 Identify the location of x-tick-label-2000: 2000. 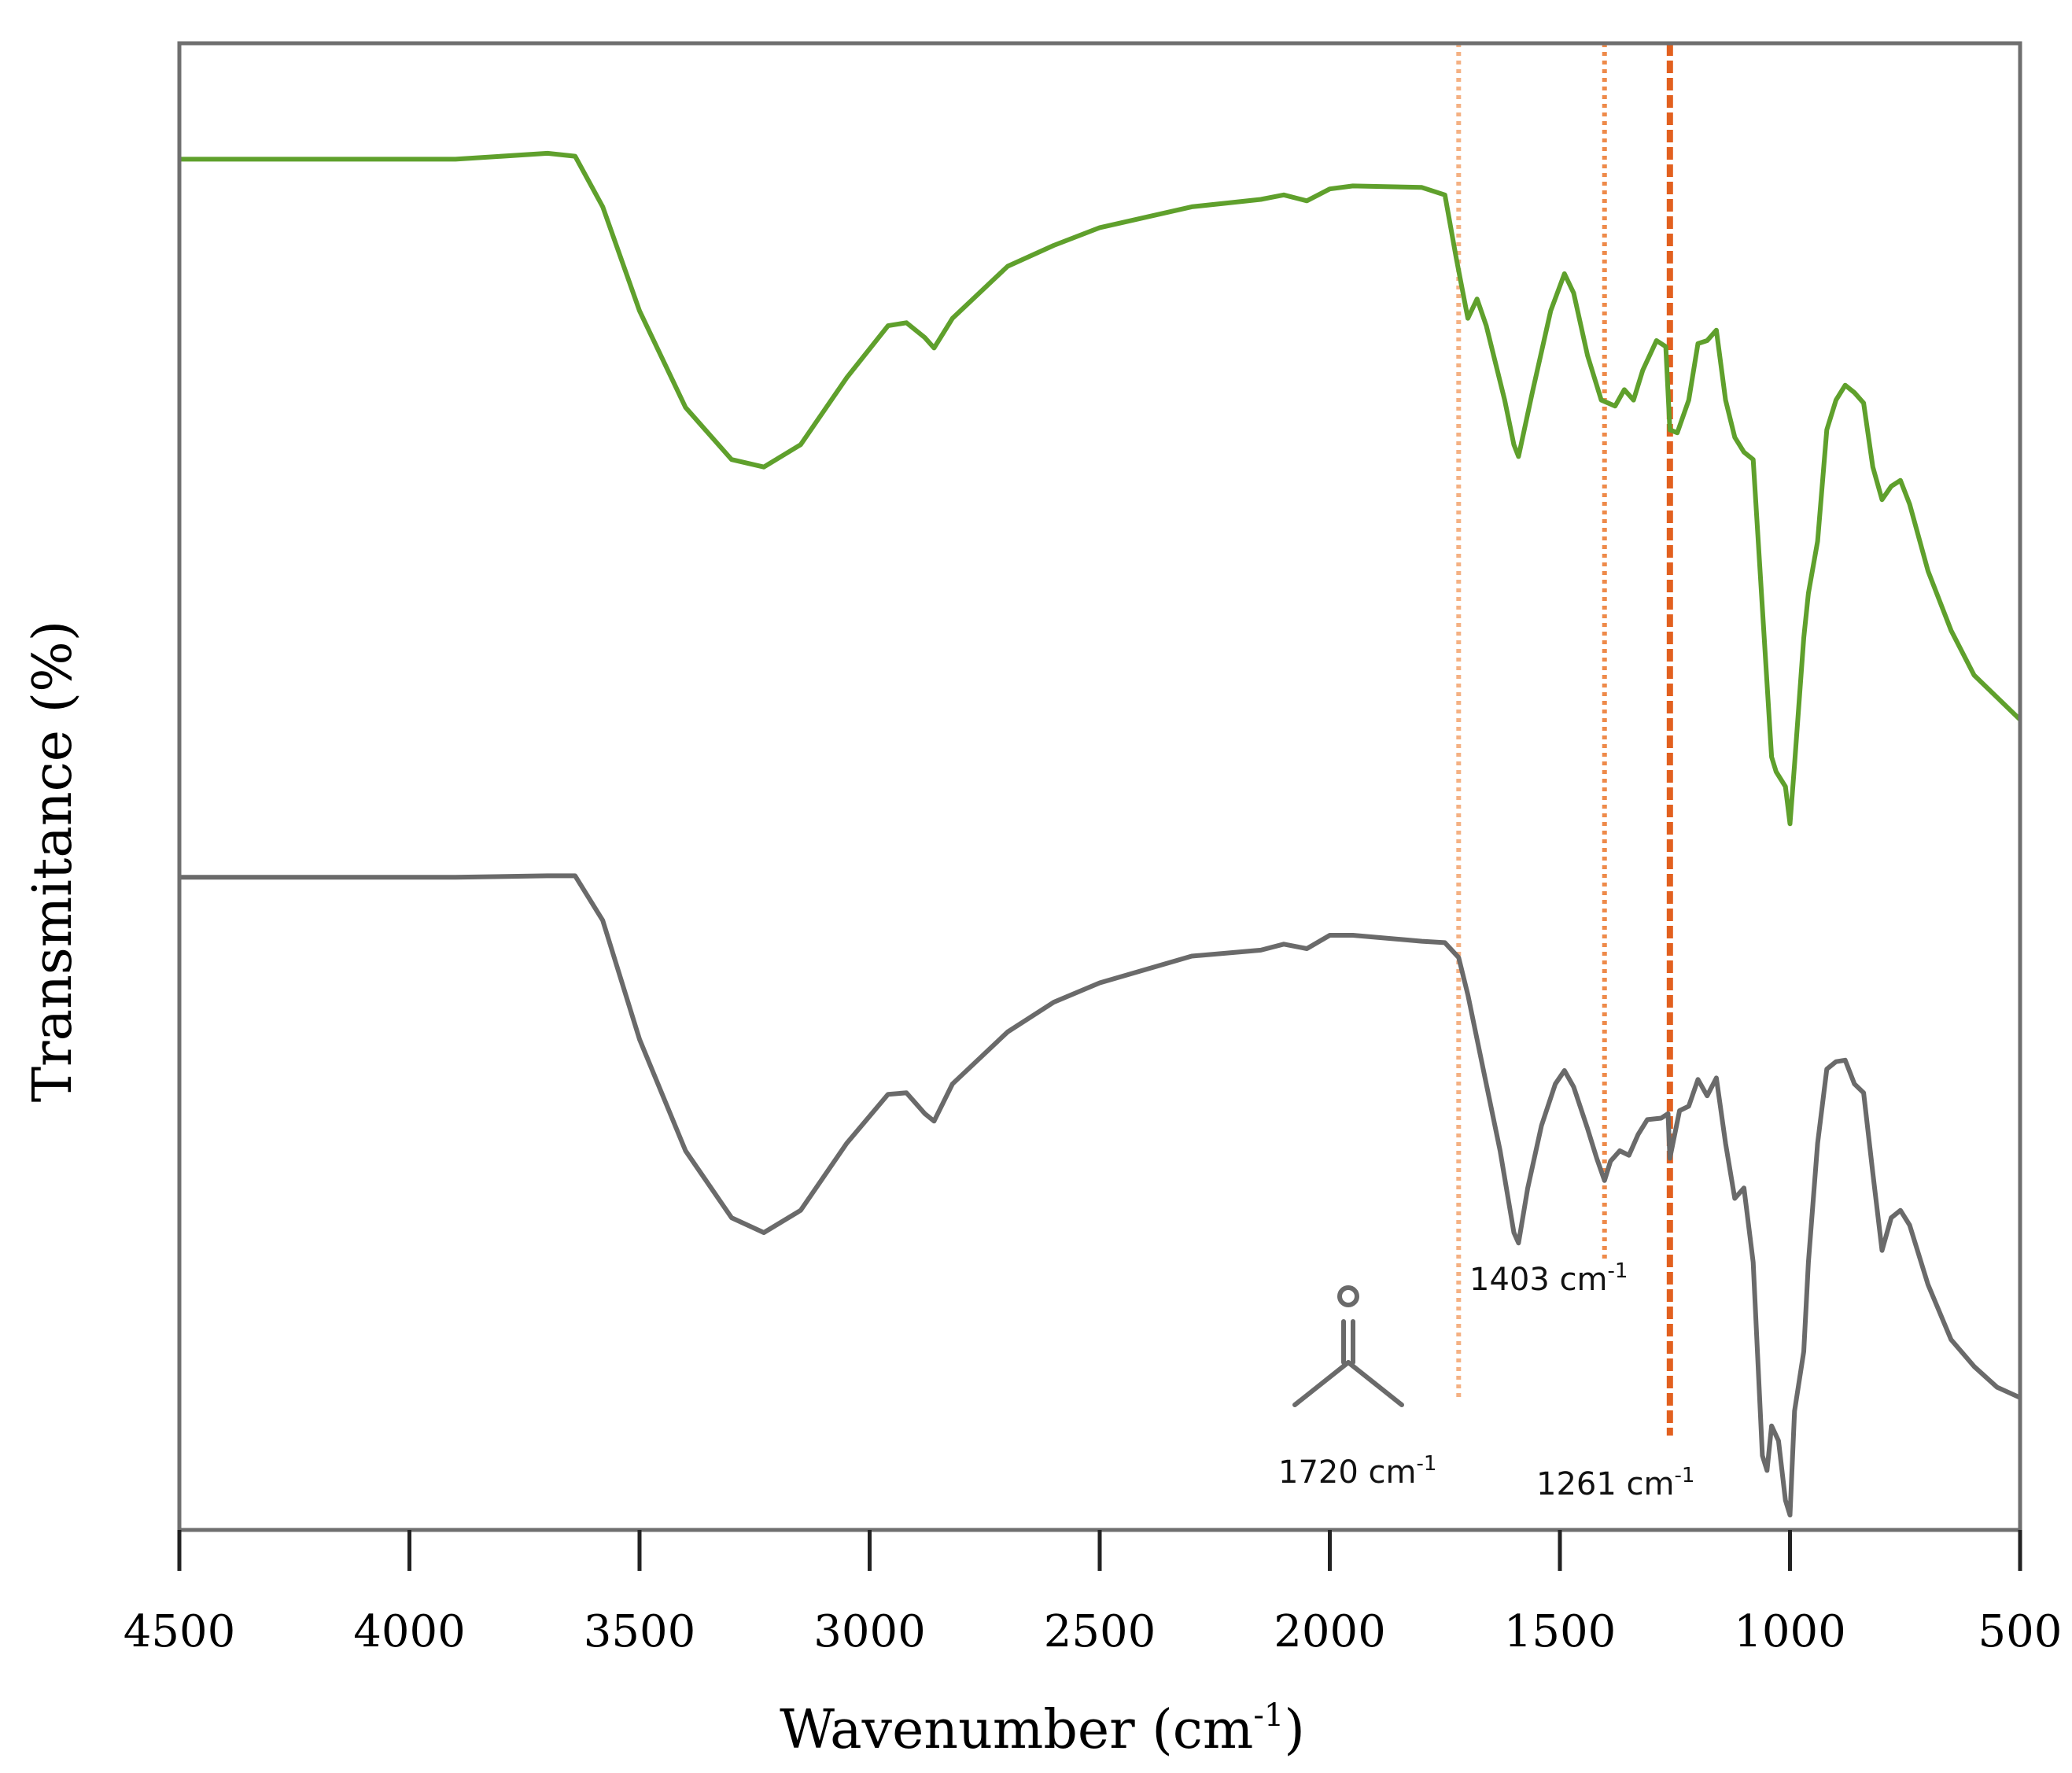
(1330, 1632).